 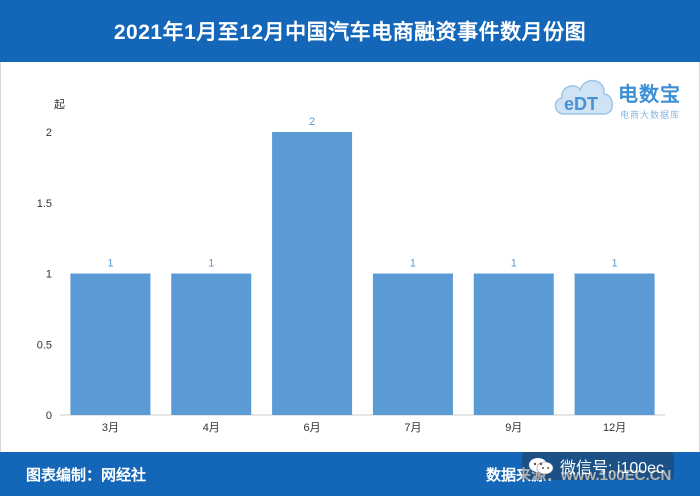 I want to click on footer-banner: 图表编制：网经社 数据来源：www.100EC.CN, so click(x=350, y=474).